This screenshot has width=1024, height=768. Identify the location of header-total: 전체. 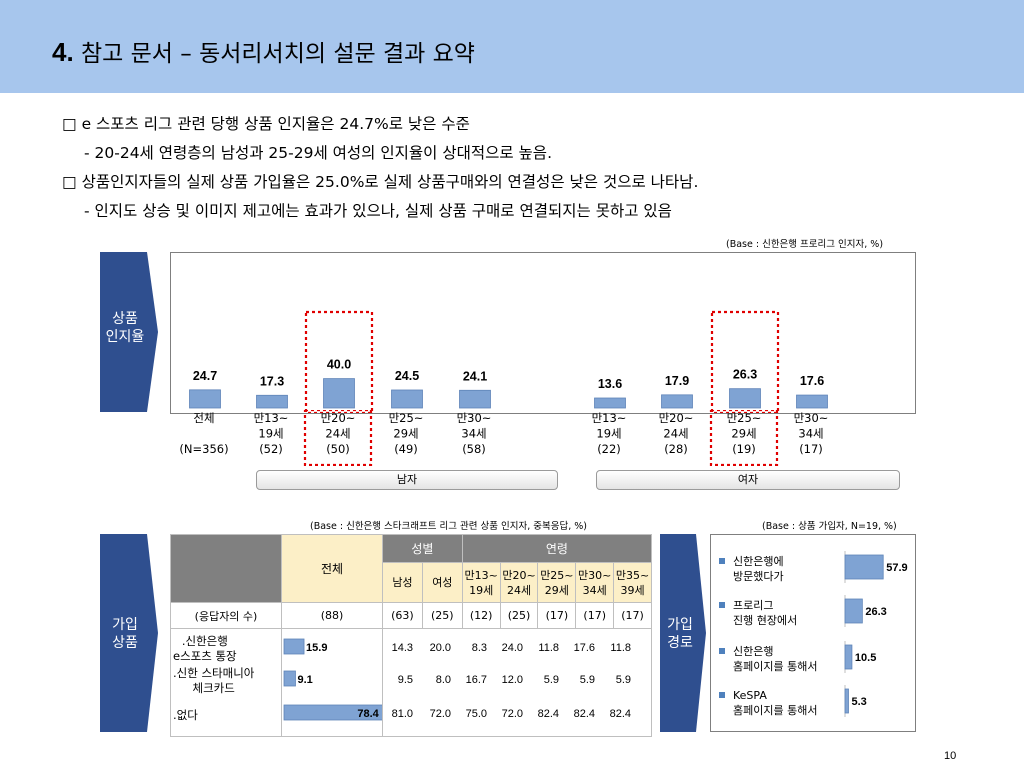
(332, 568).